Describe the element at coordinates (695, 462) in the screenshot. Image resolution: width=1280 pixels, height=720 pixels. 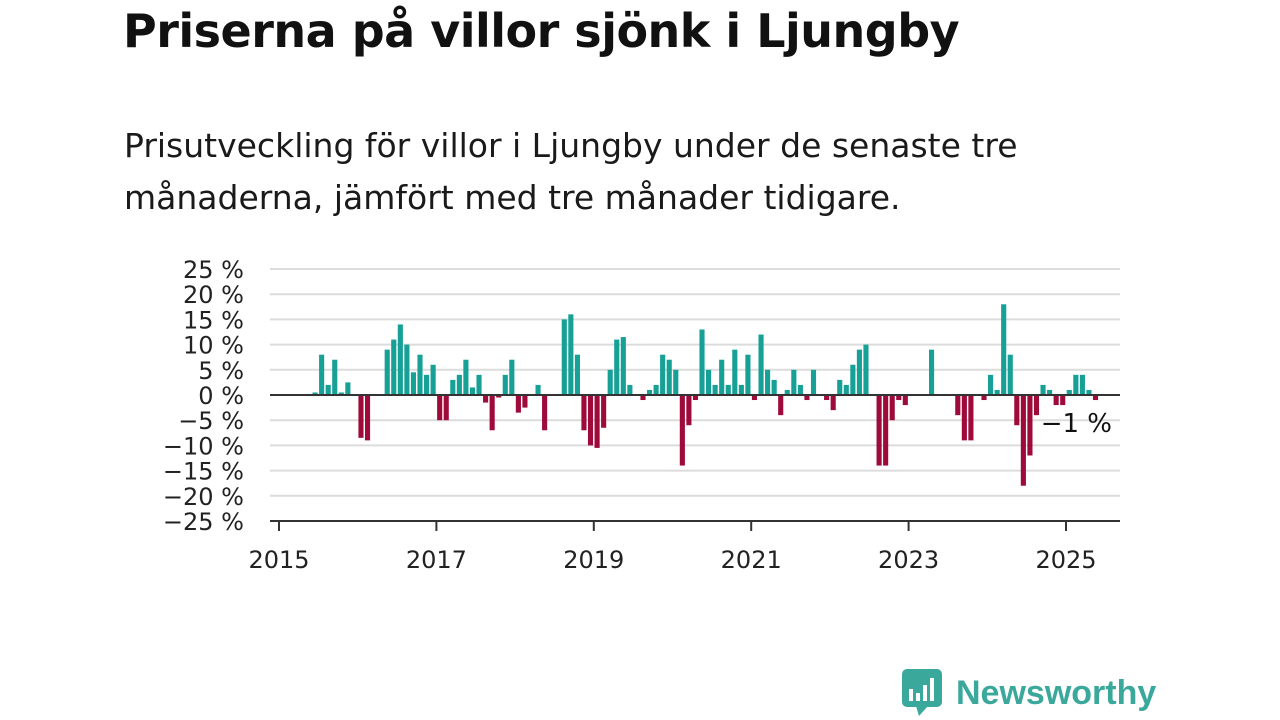
I see `axes` at that location.